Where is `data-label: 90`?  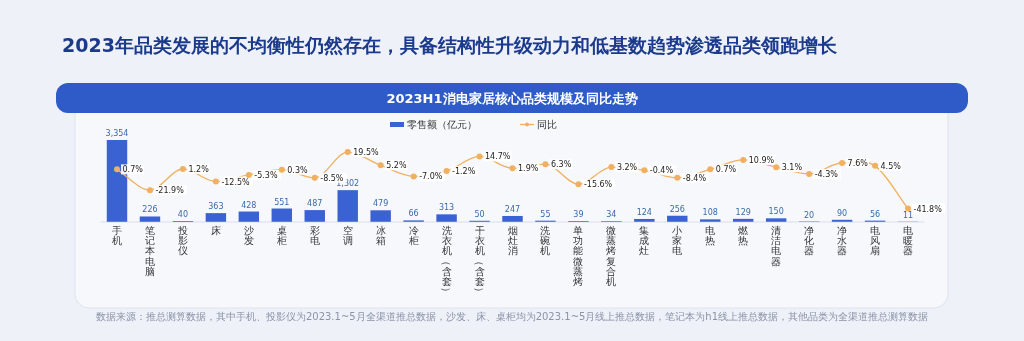 data-label: 90 is located at coordinates (842, 213).